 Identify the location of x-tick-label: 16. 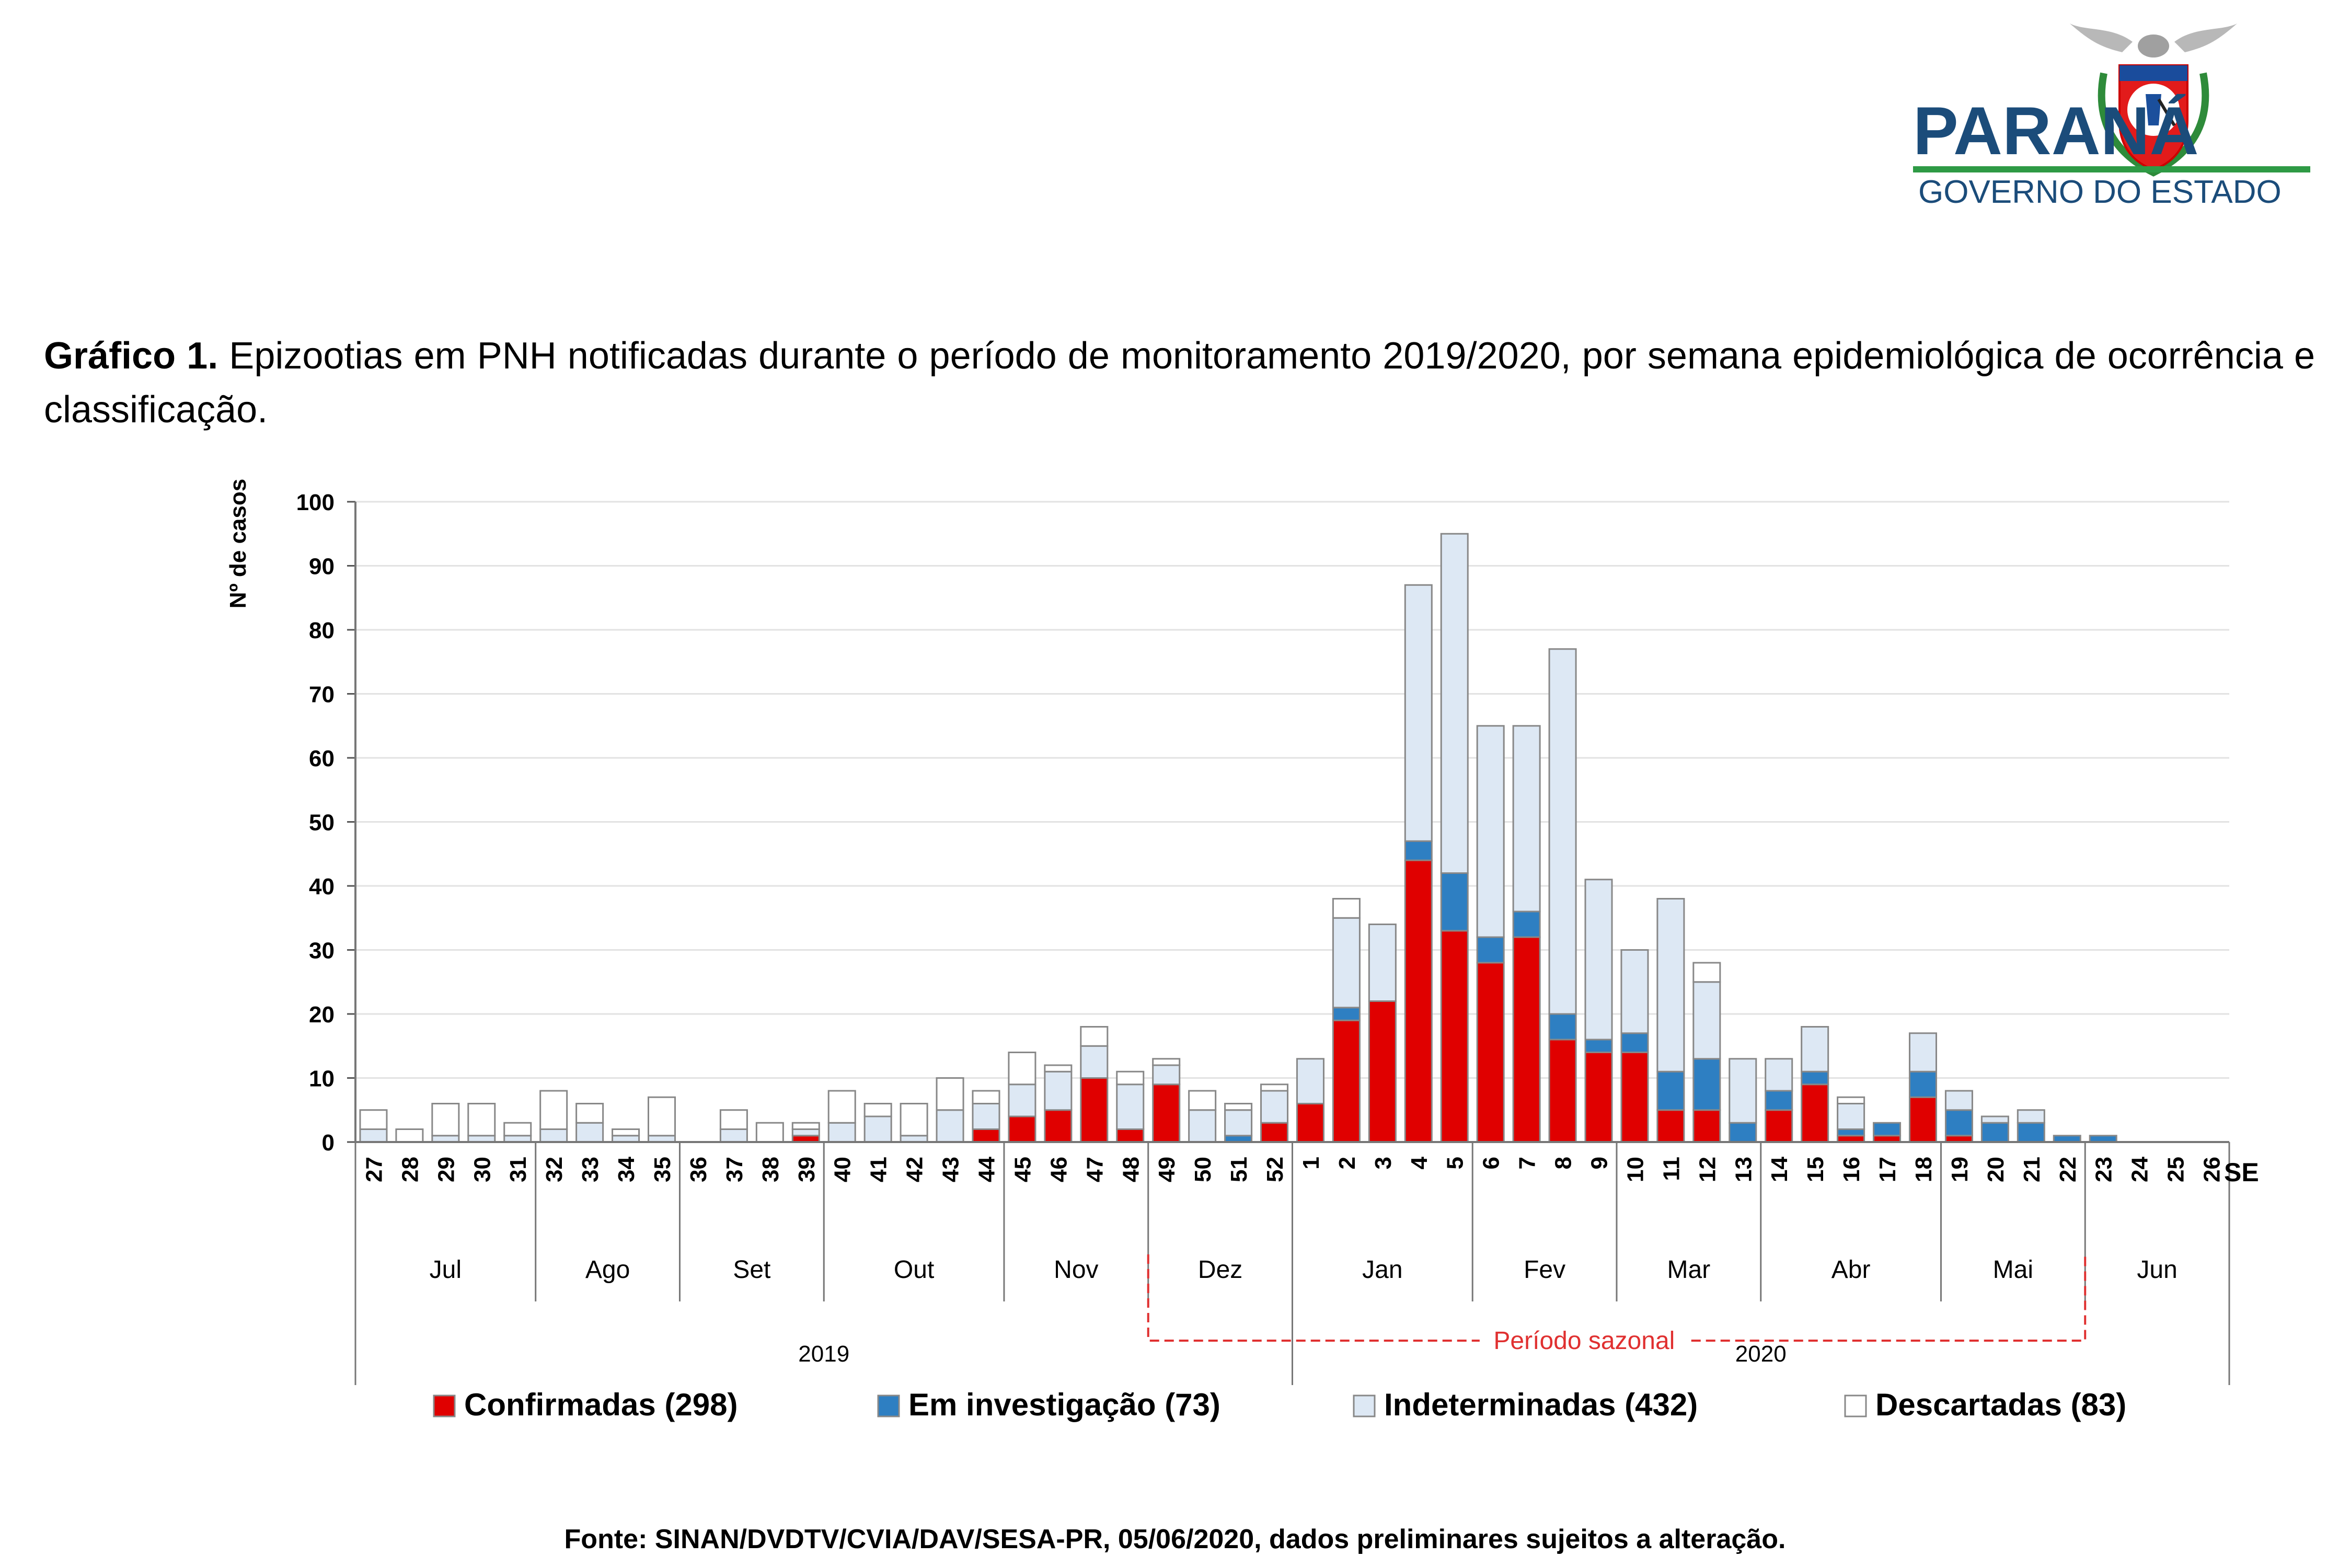
(1851, 1169).